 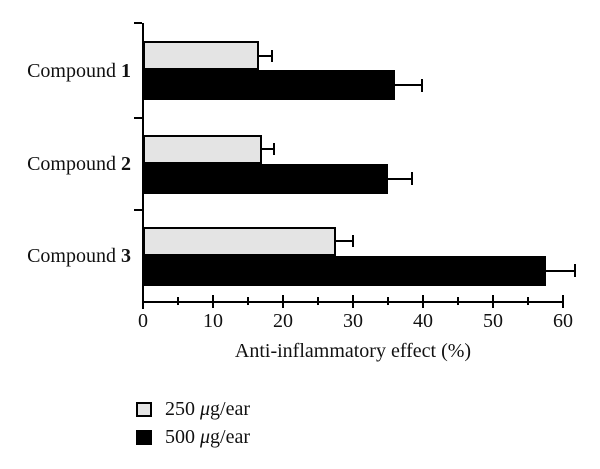 I want to click on error-cap-compound-2-250ug, so click(x=273, y=149).